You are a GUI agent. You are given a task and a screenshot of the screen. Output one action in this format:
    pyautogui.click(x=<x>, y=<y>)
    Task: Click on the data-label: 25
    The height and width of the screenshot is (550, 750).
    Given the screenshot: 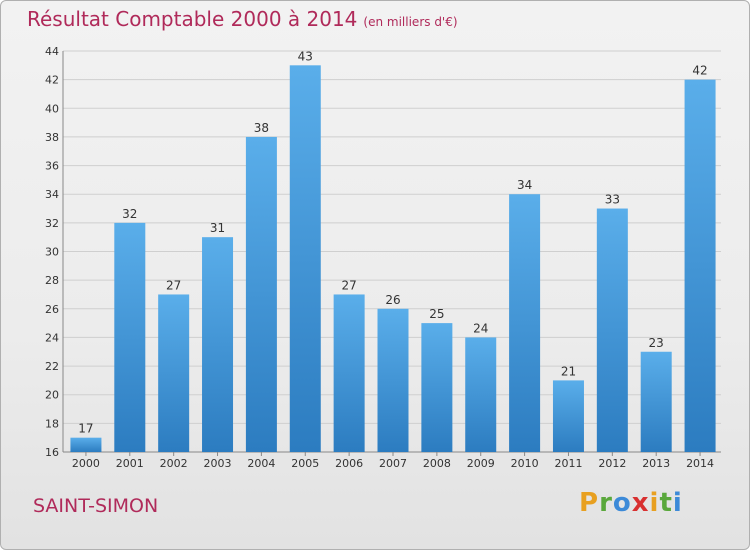 What is the action you would take?
    pyautogui.click(x=436, y=314)
    